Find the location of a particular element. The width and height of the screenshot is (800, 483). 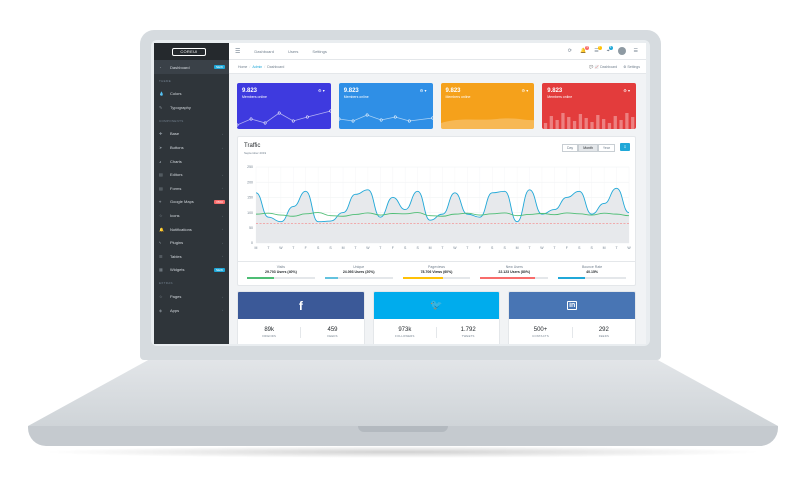

sidebar-item-plugins: ϟ Plugins ‹ is located at coordinates (191, 243).